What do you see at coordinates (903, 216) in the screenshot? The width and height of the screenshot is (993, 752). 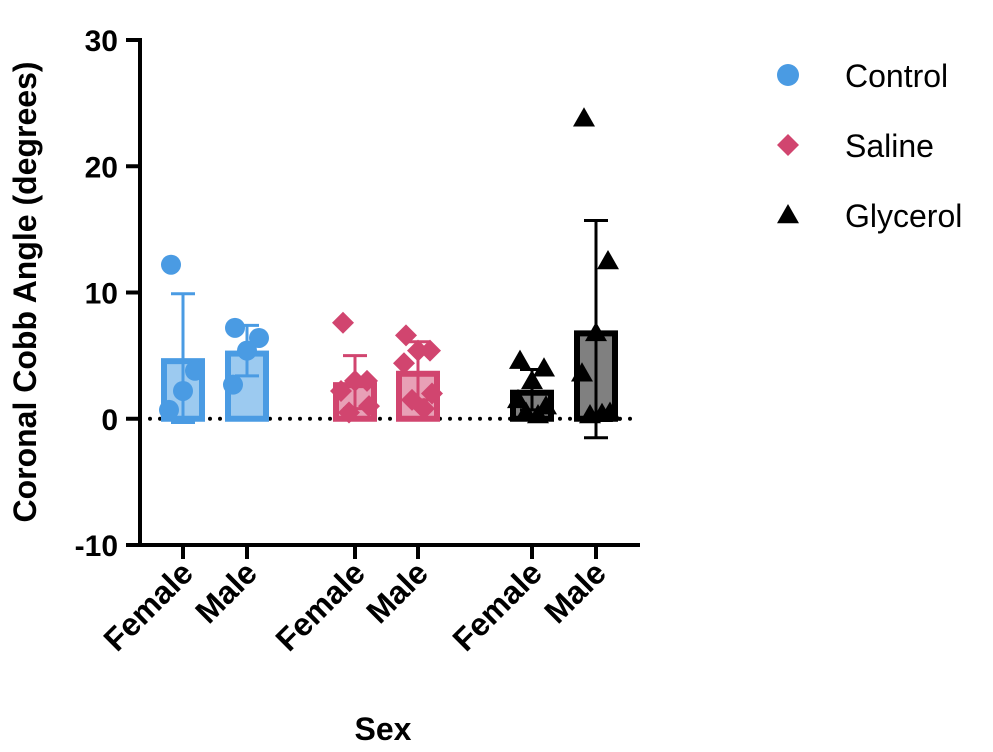 I see `legend-label: Glycerol` at bounding box center [903, 216].